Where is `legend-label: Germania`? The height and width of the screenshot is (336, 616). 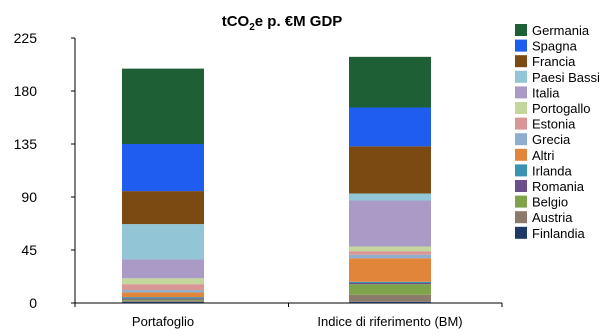 legend-label: Germania is located at coordinates (561, 30).